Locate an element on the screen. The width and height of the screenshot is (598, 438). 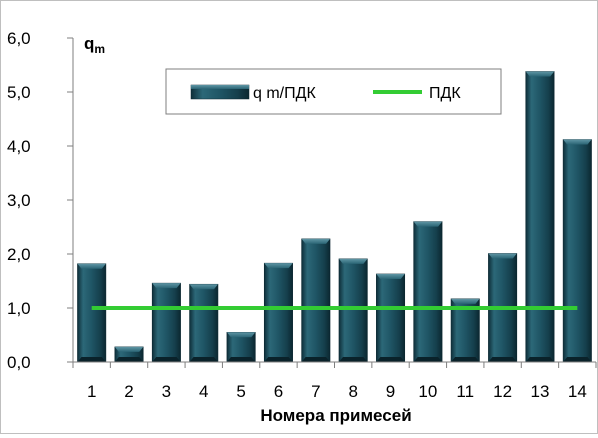
y-tick-label: 4,0 is located at coordinates (19, 146).